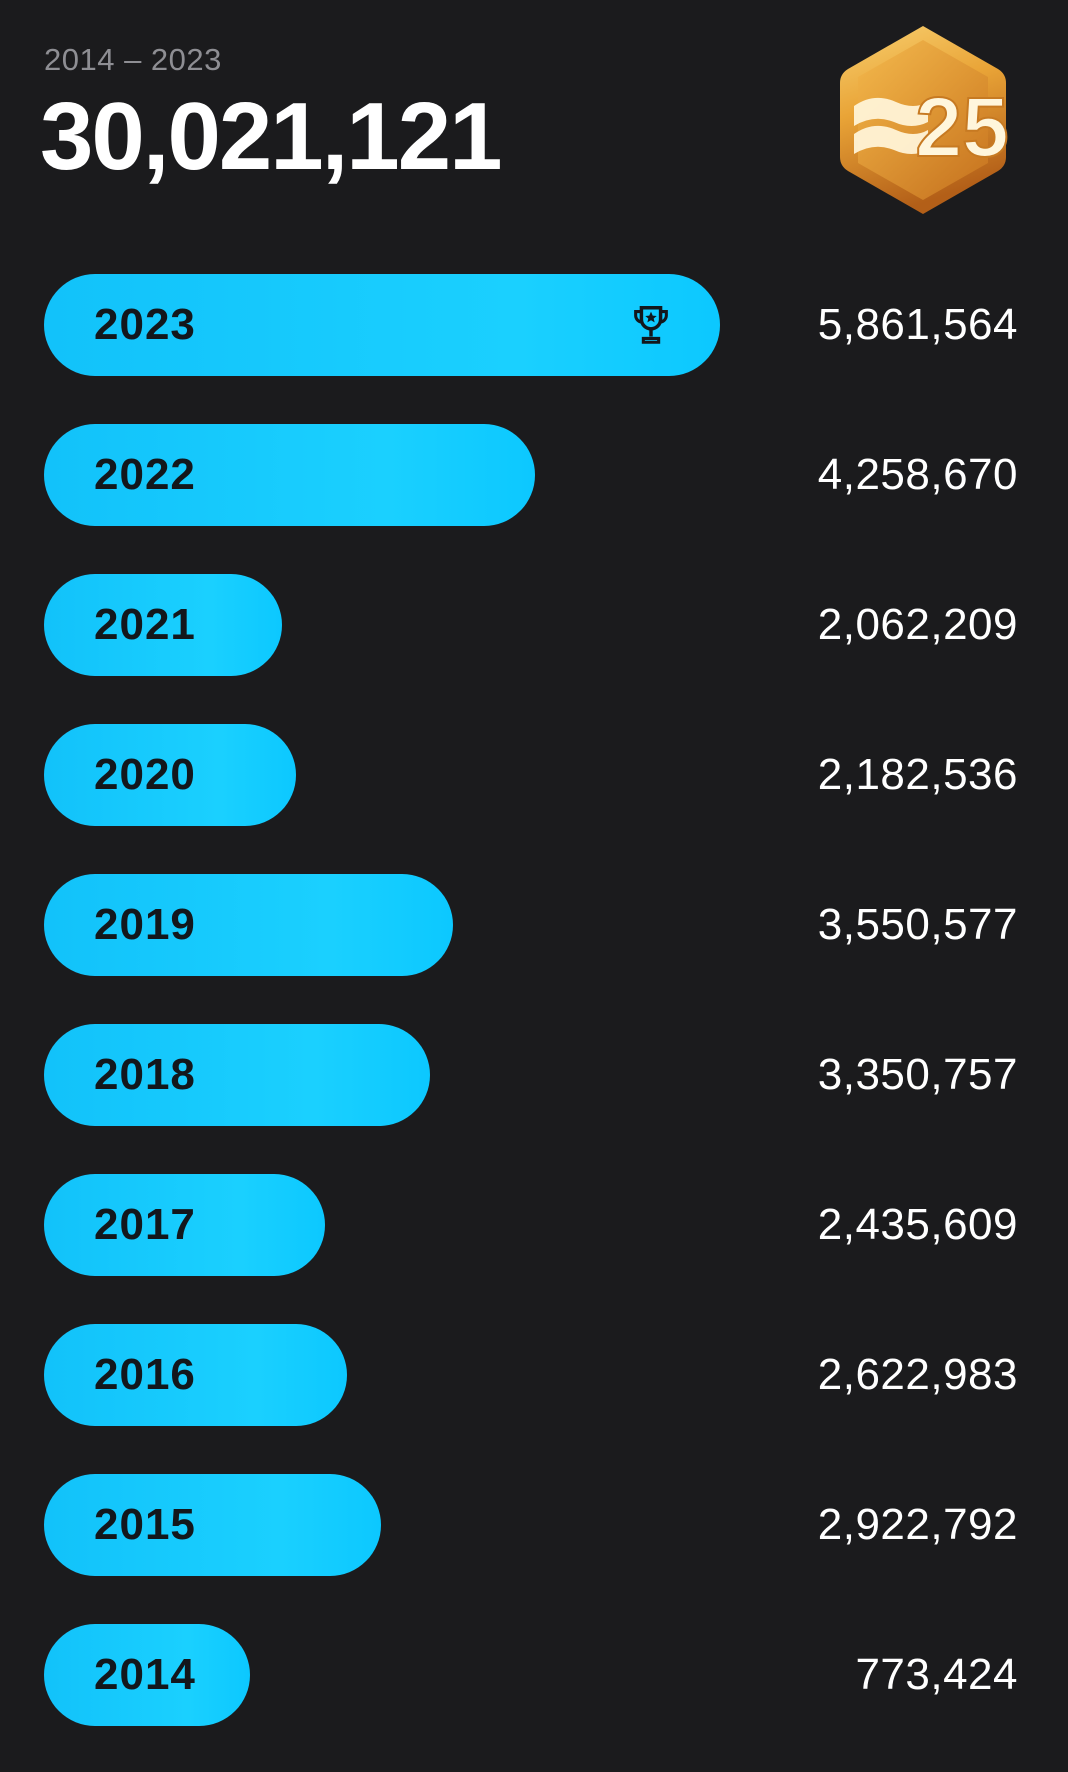 Image resolution: width=1068 pixels, height=1772 pixels. I want to click on bar-label: 2020, so click(145, 774).